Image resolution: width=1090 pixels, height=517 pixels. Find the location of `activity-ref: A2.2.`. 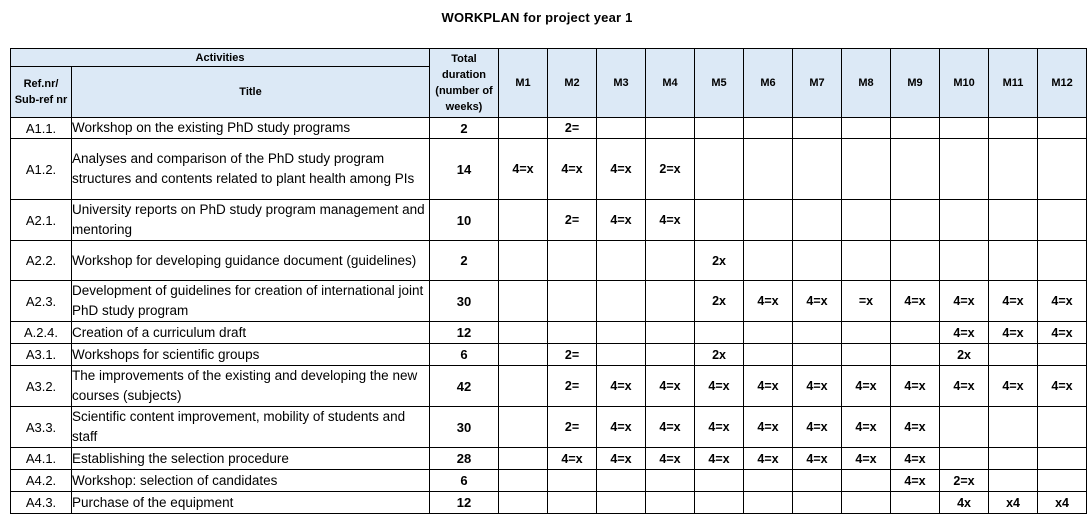

activity-ref: A2.2. is located at coordinates (41, 260).